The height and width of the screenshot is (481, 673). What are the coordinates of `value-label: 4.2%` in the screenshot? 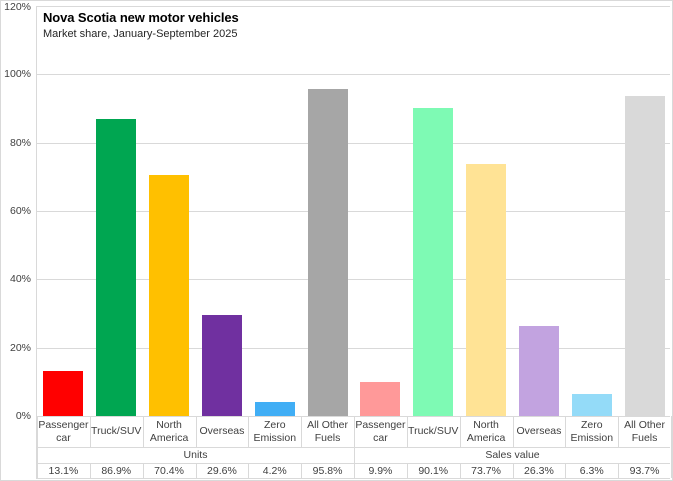 It's located at (274, 471).